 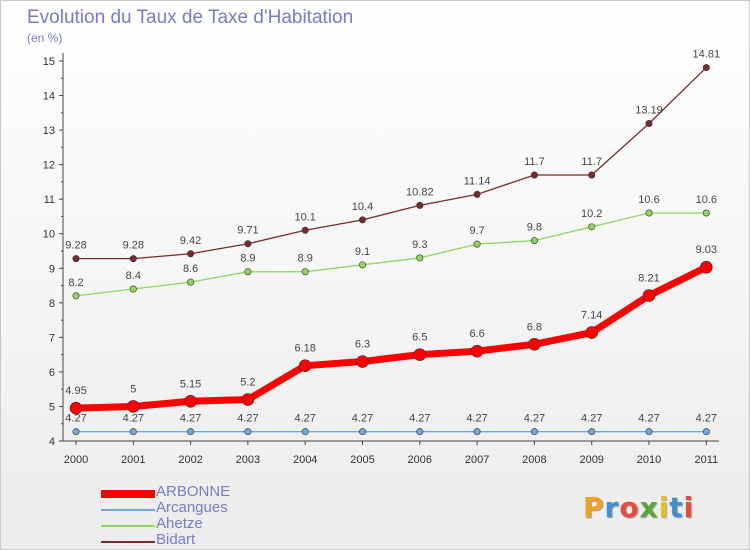 I want to click on data-label-arbonne: 6.5, so click(x=419, y=338).